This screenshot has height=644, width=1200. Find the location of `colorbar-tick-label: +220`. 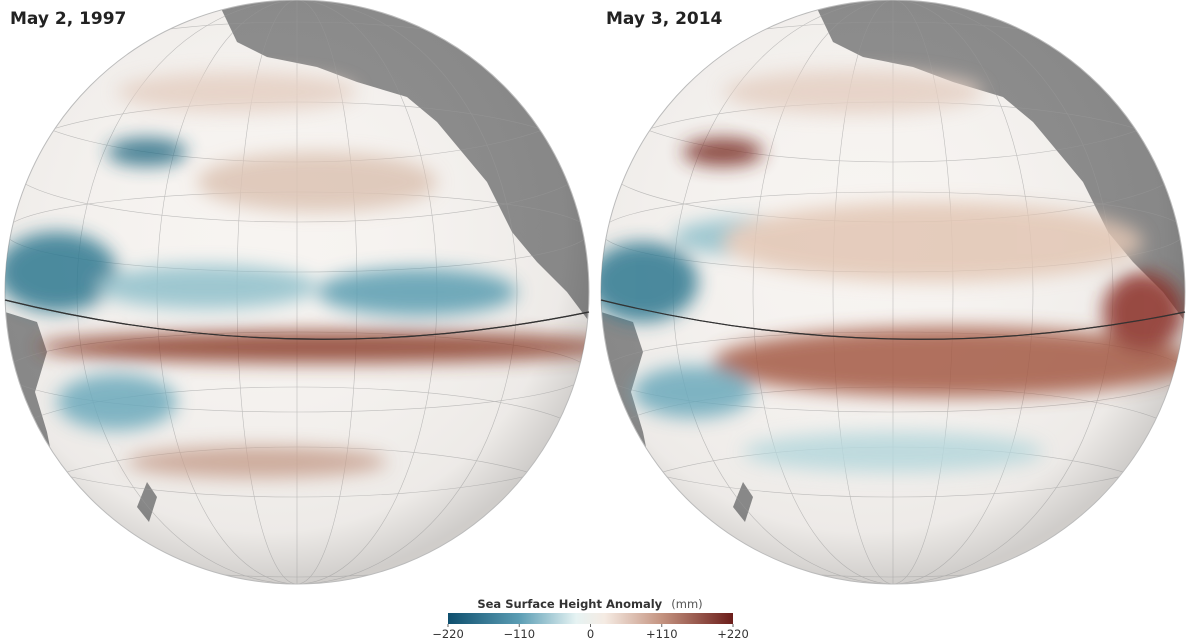

colorbar-tick-label: +220 is located at coordinates (733, 634).